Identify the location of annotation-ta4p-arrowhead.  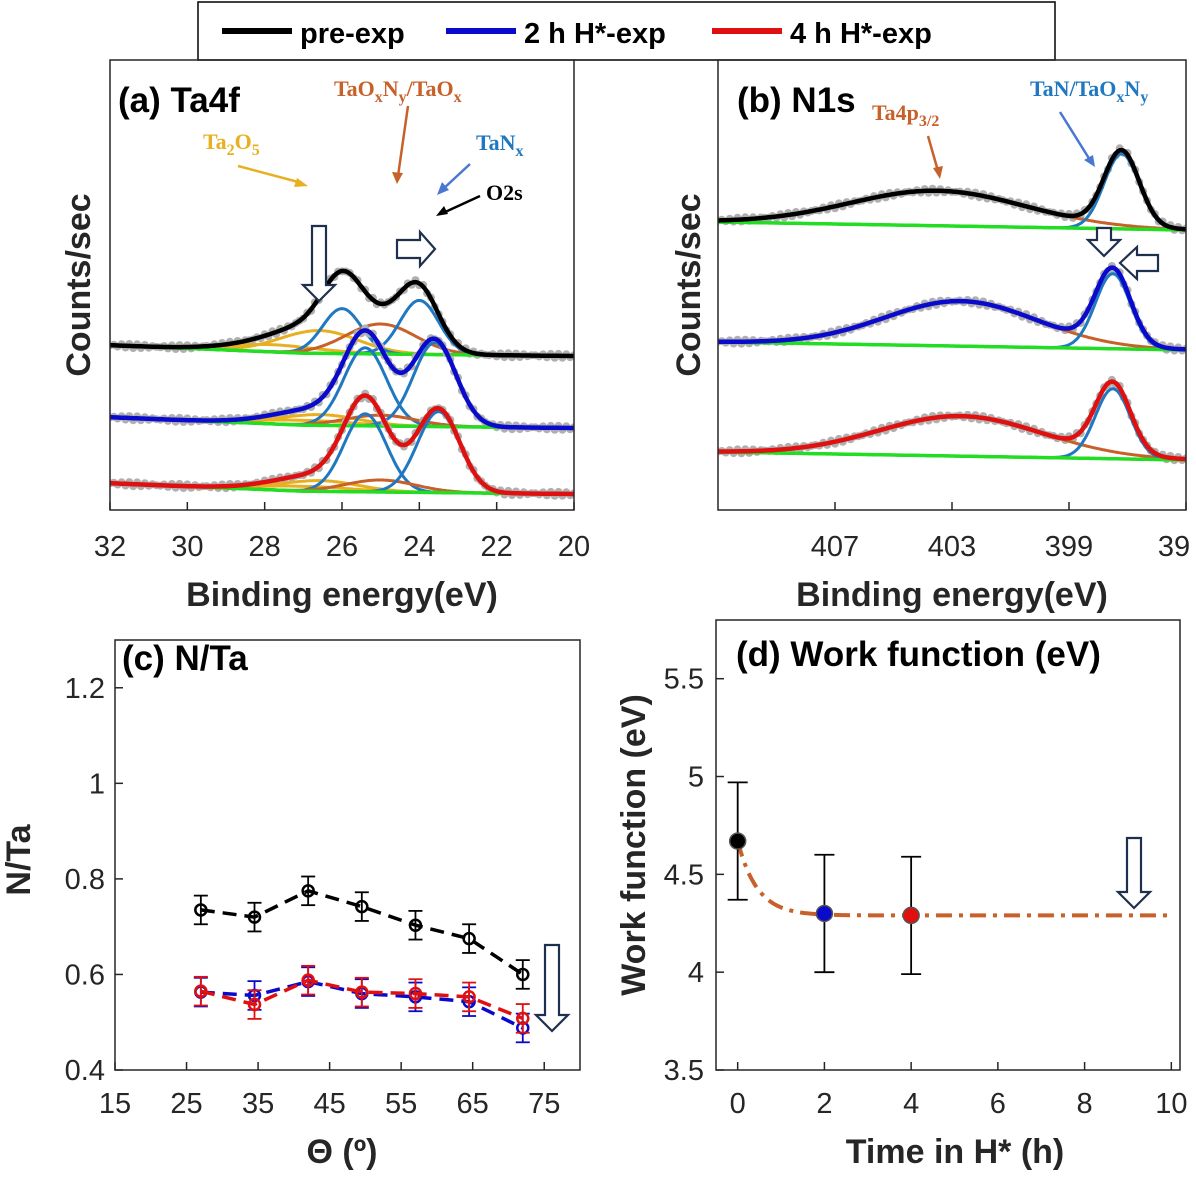
(938, 172).